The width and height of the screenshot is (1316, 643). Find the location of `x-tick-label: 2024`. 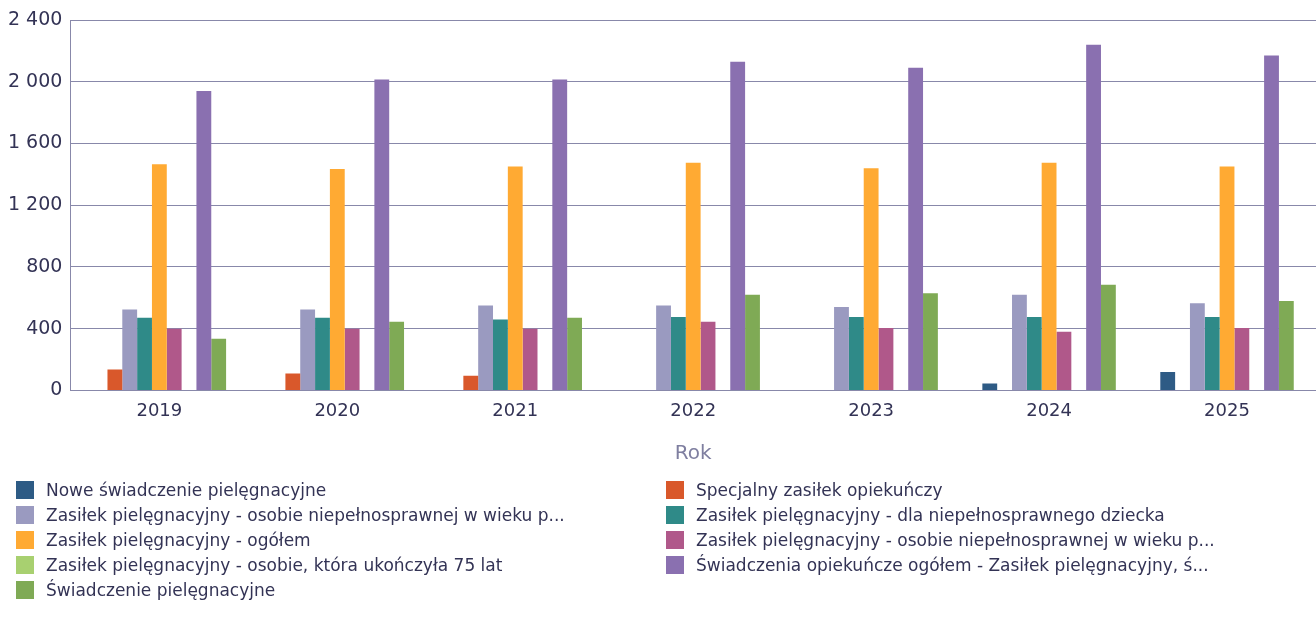

x-tick-label: 2024 is located at coordinates (1049, 409).